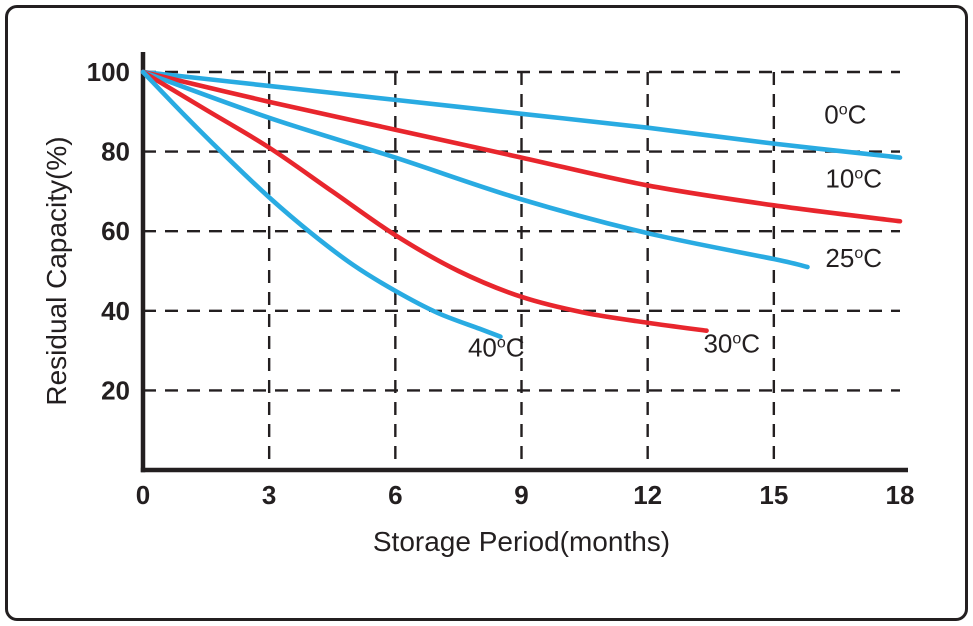  I want to click on x-tick-label: 12, so click(647, 495).